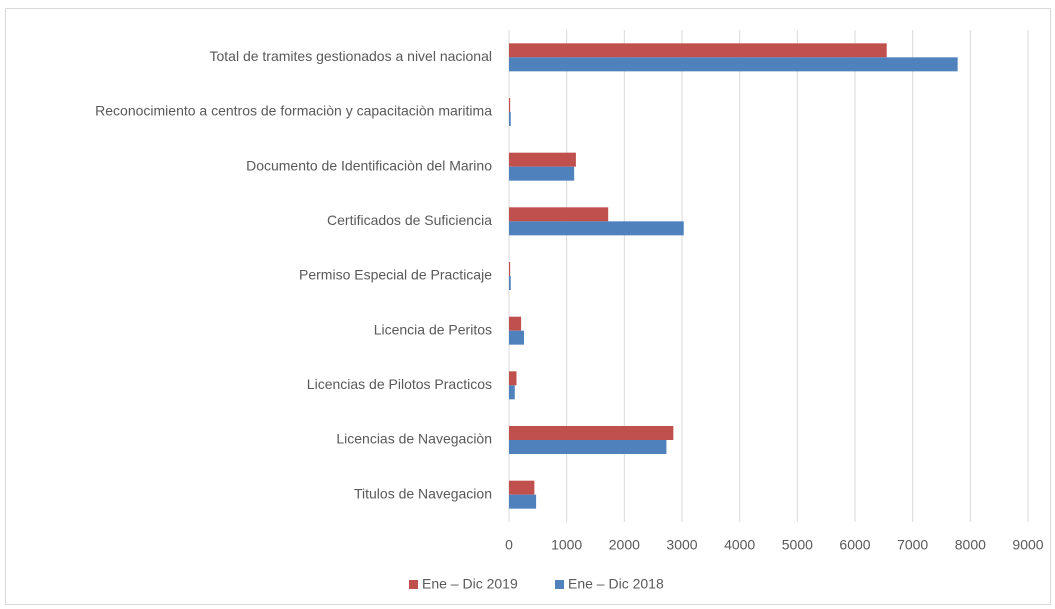 This screenshot has width=1055, height=609. I want to click on legend-label: Ene – Dic 2019, so click(470, 584).